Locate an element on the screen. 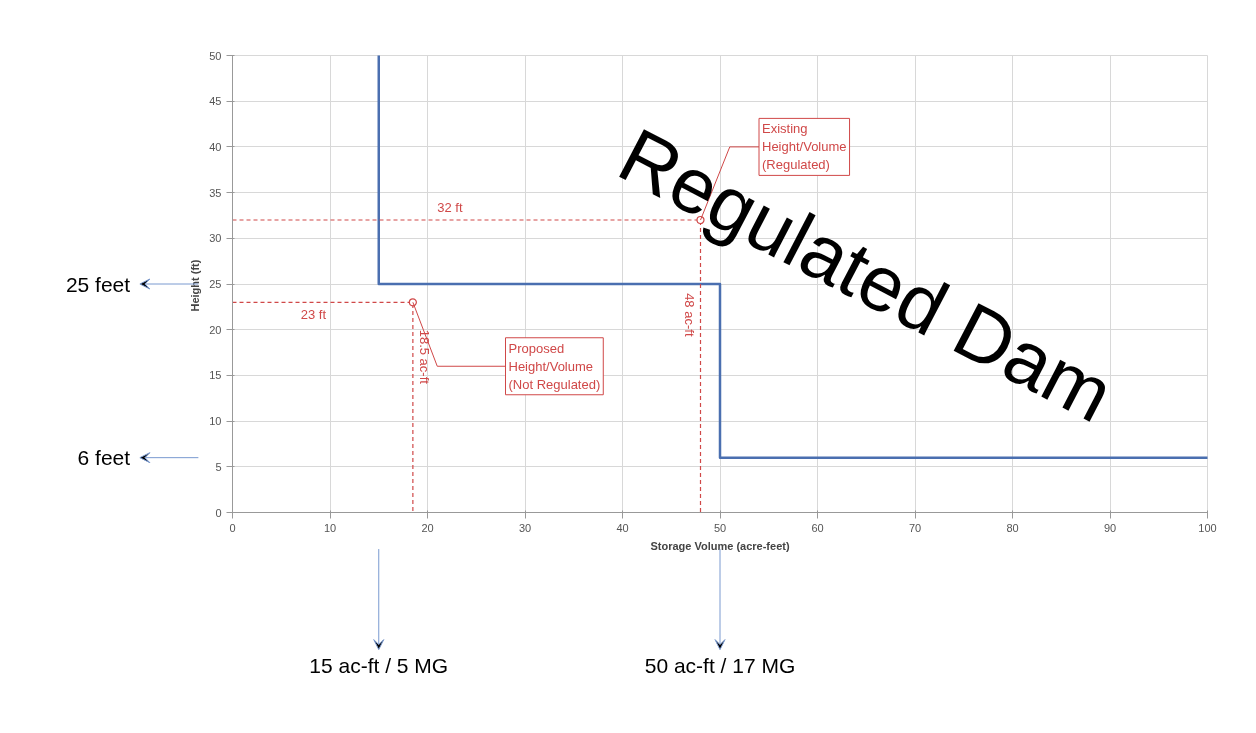  x-tick-label: 60 is located at coordinates (817, 527).